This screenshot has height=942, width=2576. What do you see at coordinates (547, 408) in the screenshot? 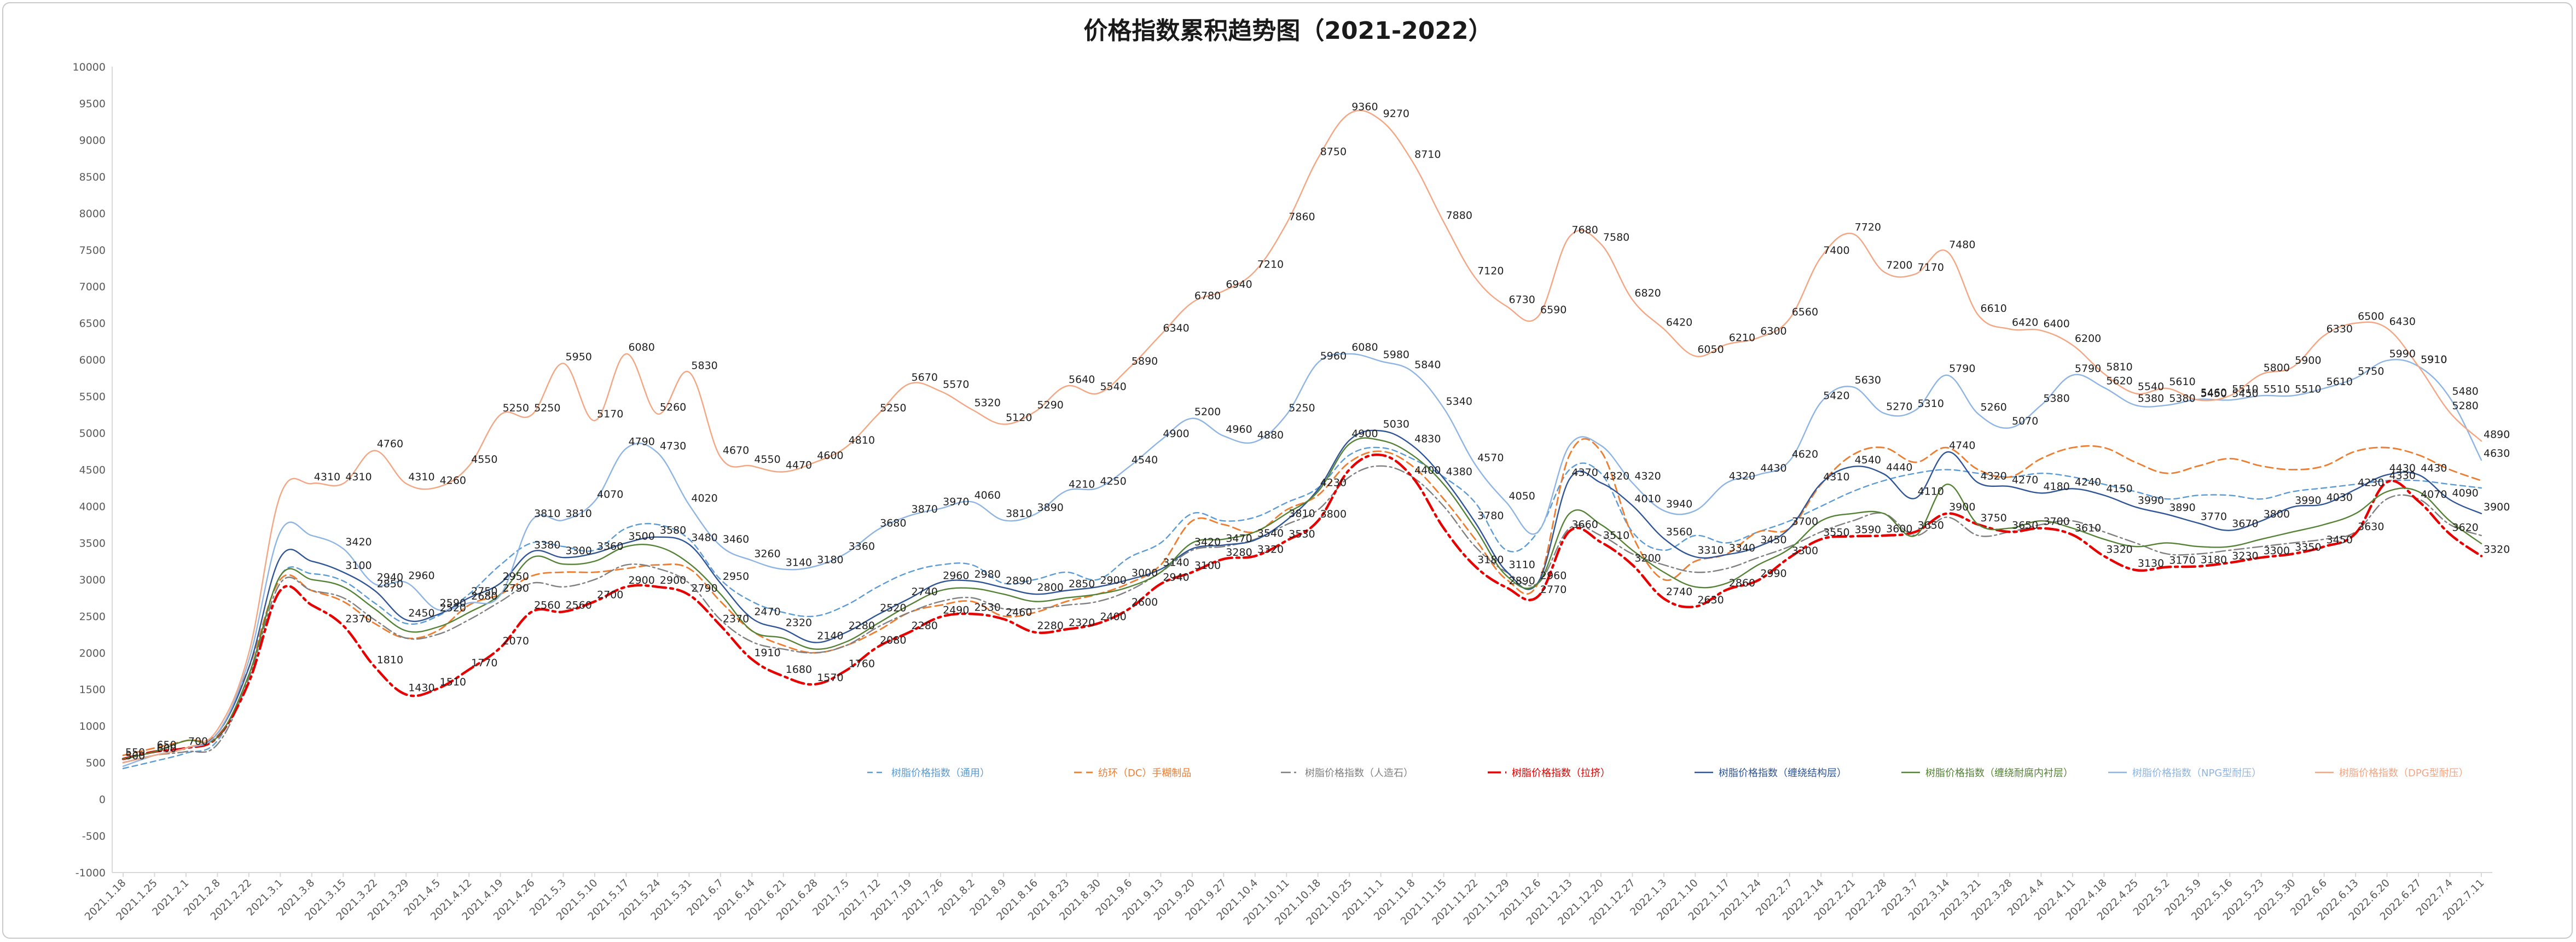
I see `data-label: 5250` at bounding box center [547, 408].